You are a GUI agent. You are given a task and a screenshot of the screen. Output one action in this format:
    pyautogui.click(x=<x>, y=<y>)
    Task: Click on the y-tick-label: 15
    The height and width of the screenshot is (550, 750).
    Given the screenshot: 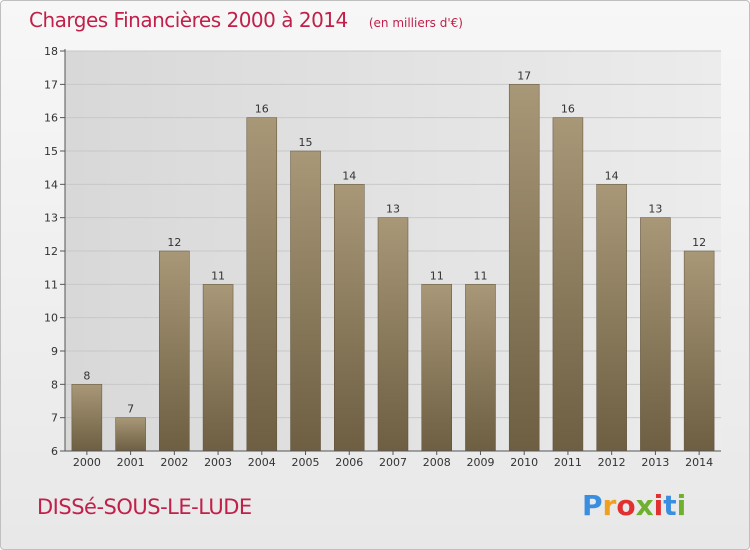 What is the action you would take?
    pyautogui.click(x=51, y=151)
    